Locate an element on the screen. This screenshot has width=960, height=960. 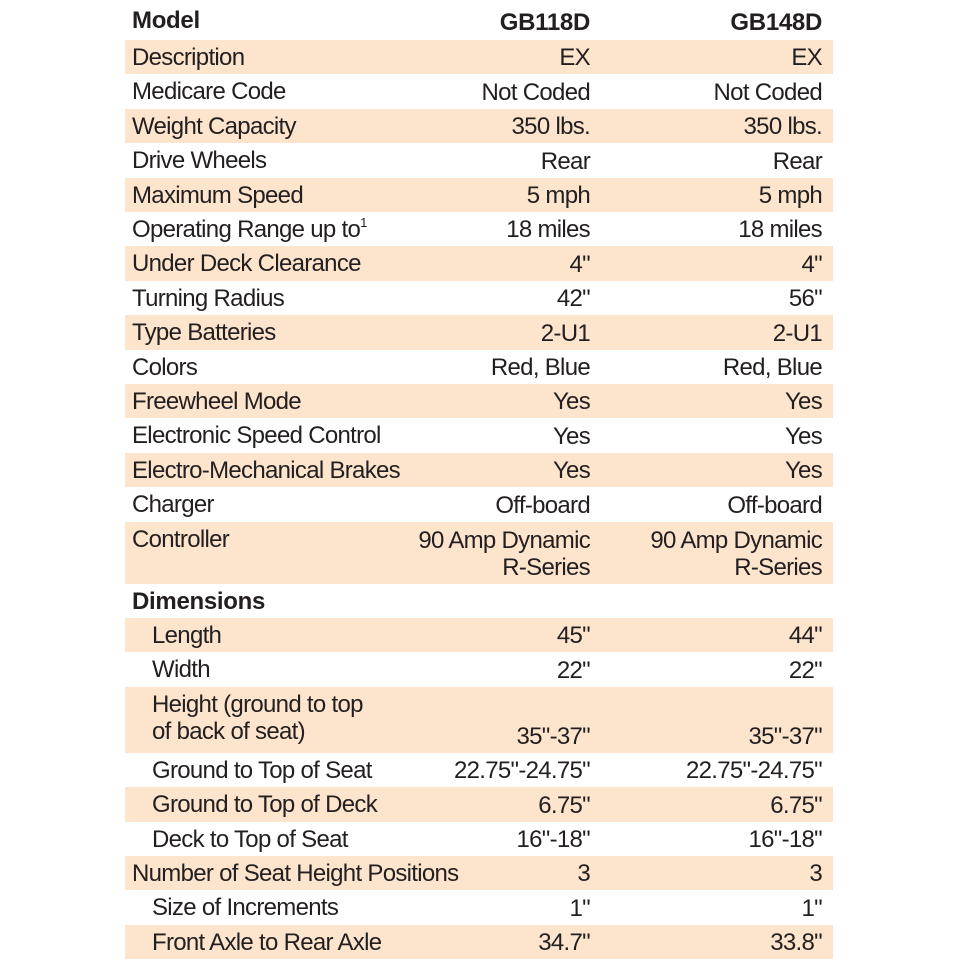
spec-row: Length 45" 44" is located at coordinates (479, 635).